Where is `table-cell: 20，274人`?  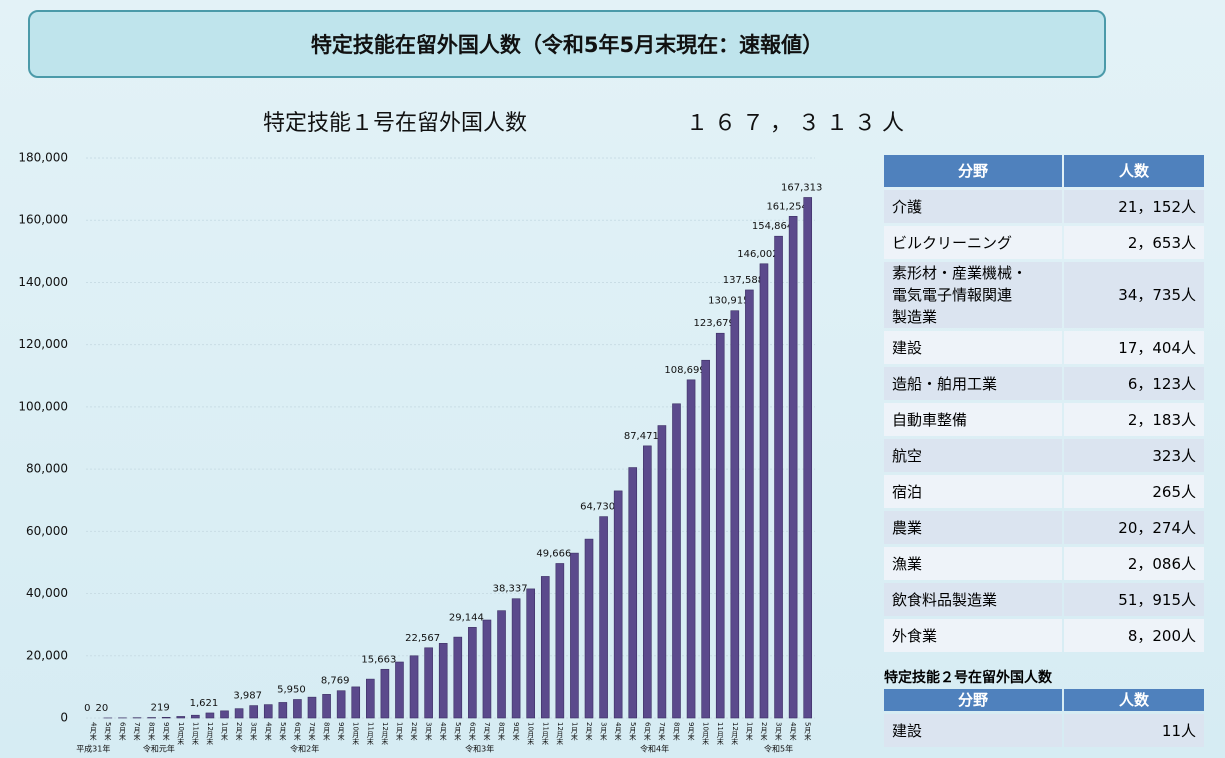
table-cell: 20，274人 is located at coordinates (1134, 527).